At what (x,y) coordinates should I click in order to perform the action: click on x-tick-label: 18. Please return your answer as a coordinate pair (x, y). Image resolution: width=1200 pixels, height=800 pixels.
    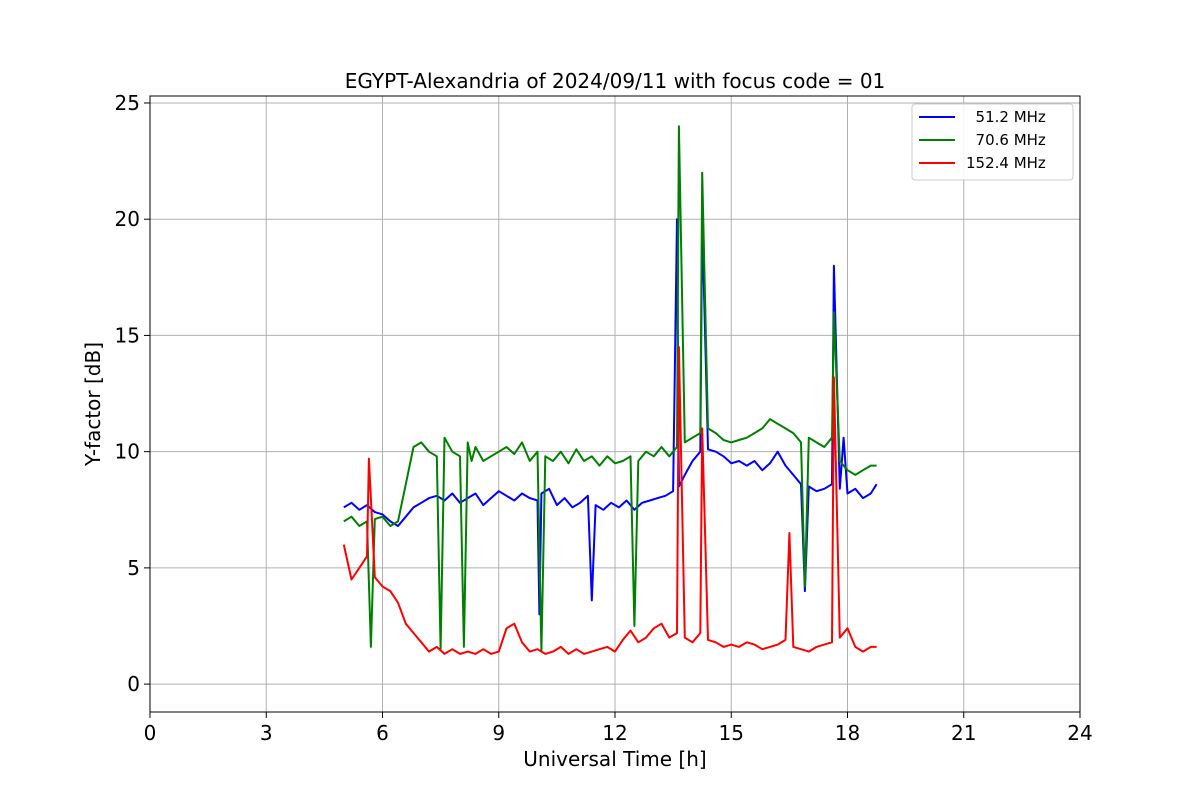
    Looking at the image, I should click on (847, 733).